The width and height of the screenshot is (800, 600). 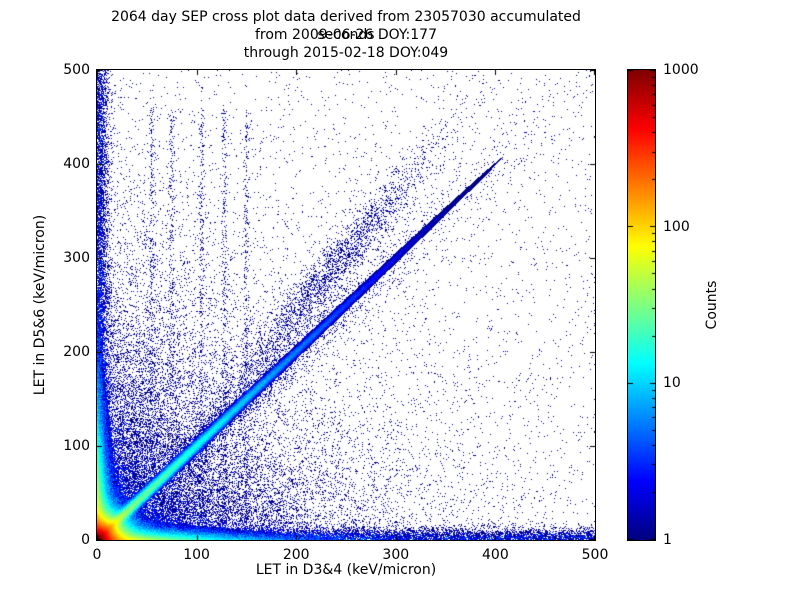 What do you see at coordinates (76, 352) in the screenshot?
I see `y-tick-label: 200` at bounding box center [76, 352].